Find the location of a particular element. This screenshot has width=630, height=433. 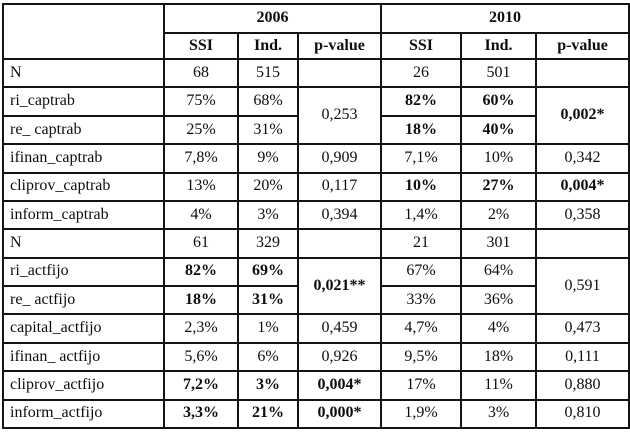

value-cell-ssi-2006: 18% is located at coordinates (201, 300).